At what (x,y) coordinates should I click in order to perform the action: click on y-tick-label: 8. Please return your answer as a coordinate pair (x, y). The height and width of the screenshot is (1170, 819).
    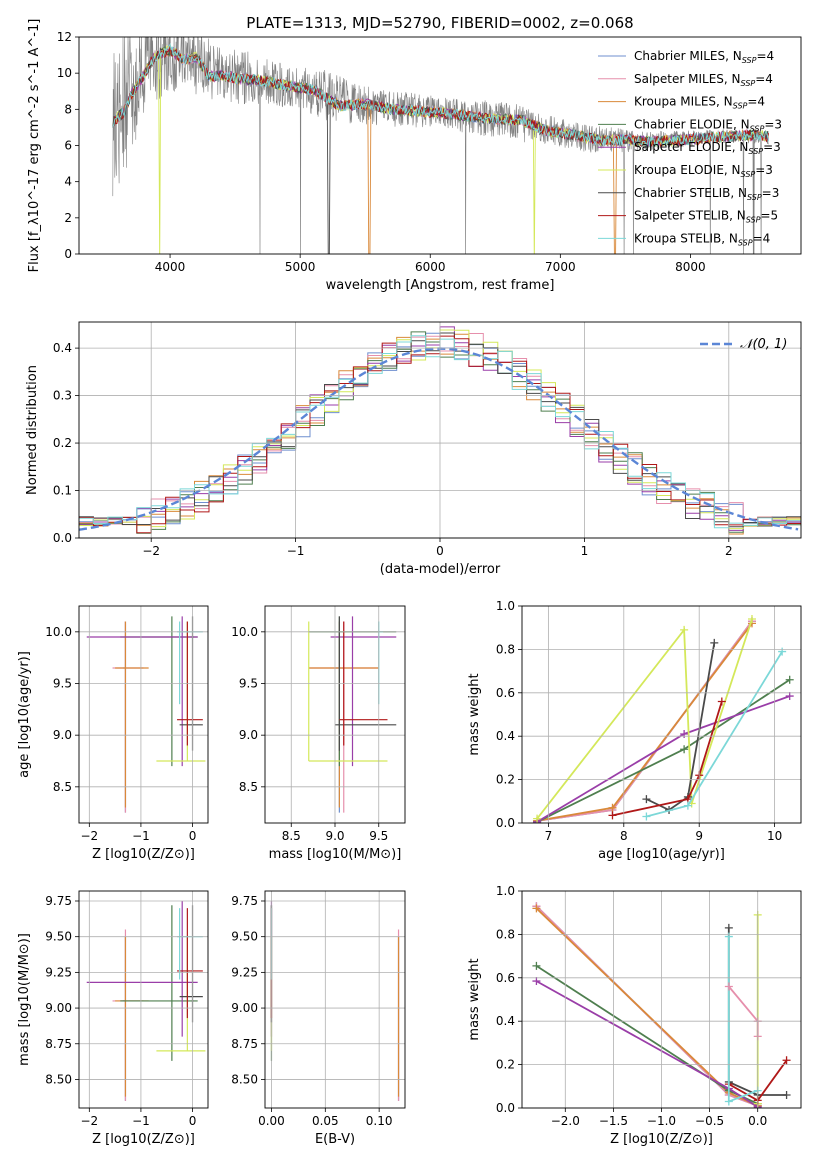
    Looking at the image, I should click on (68, 109).